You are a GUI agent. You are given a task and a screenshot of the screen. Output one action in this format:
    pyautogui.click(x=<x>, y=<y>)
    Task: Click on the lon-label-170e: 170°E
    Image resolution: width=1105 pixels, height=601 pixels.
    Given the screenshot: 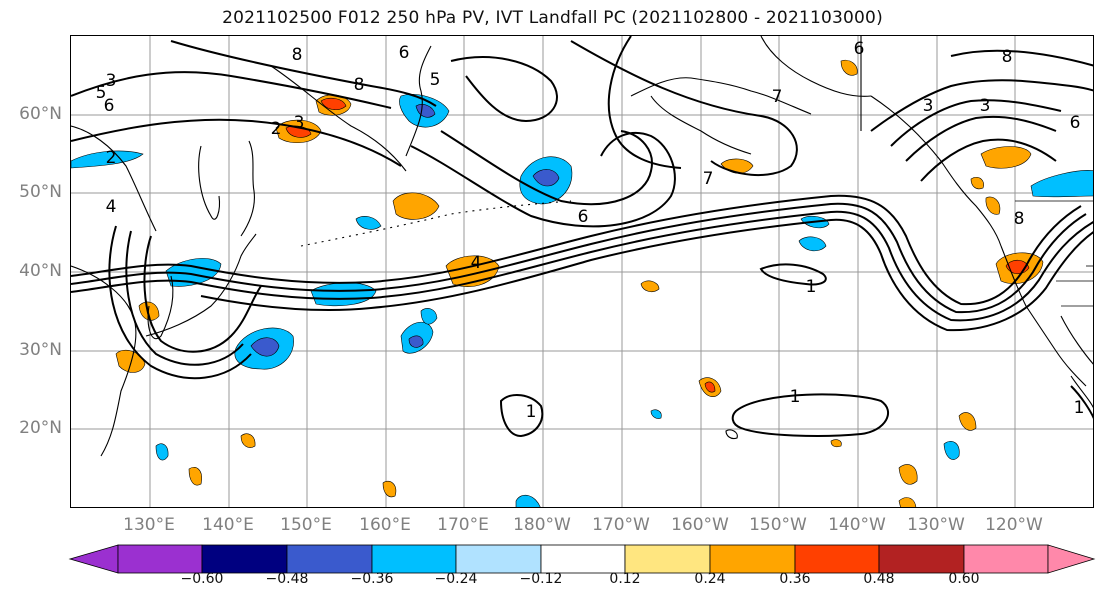 What is the action you would take?
    pyautogui.click(x=463, y=525)
    